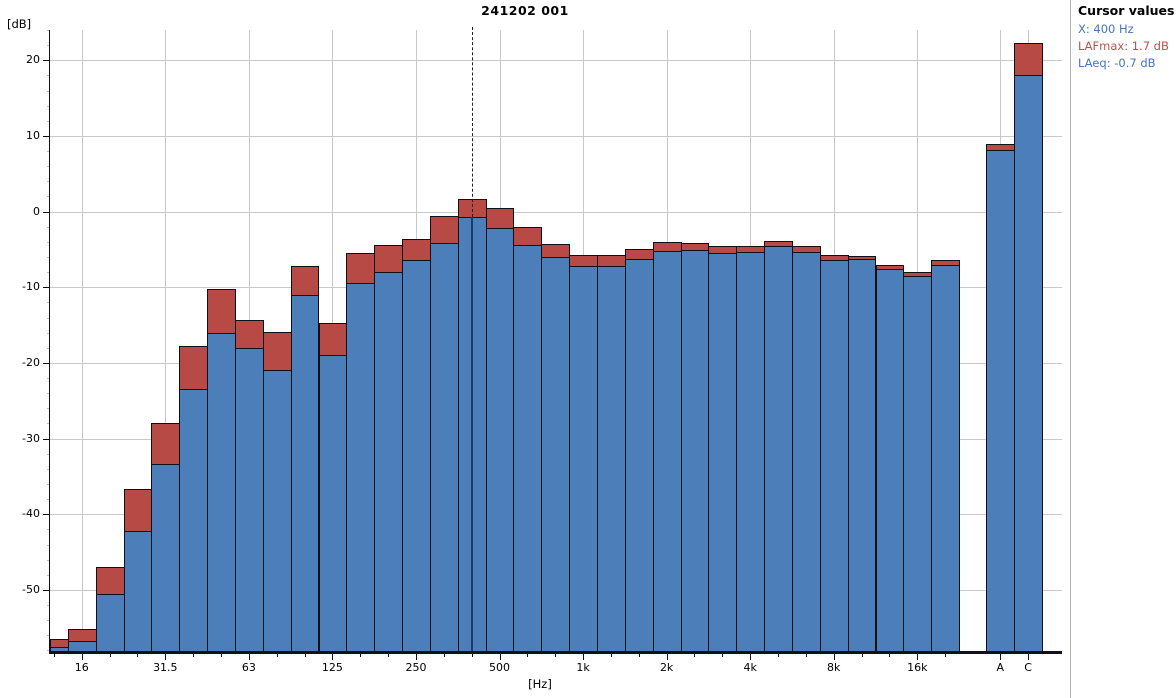 The image size is (1176, 698). What do you see at coordinates (778, 449) in the screenshot?
I see `band-5k-laeq-bar` at bounding box center [778, 449].